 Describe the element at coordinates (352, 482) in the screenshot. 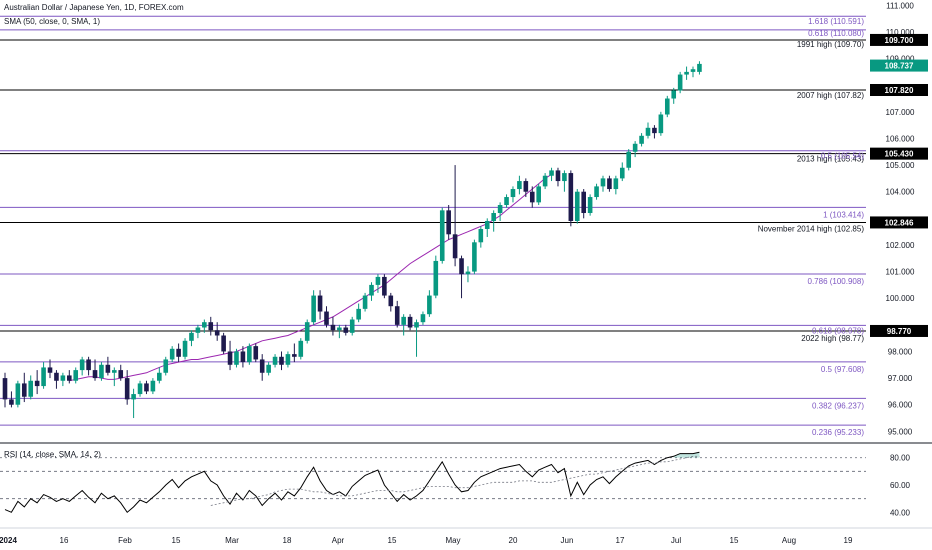

I see `rsi-line` at that location.